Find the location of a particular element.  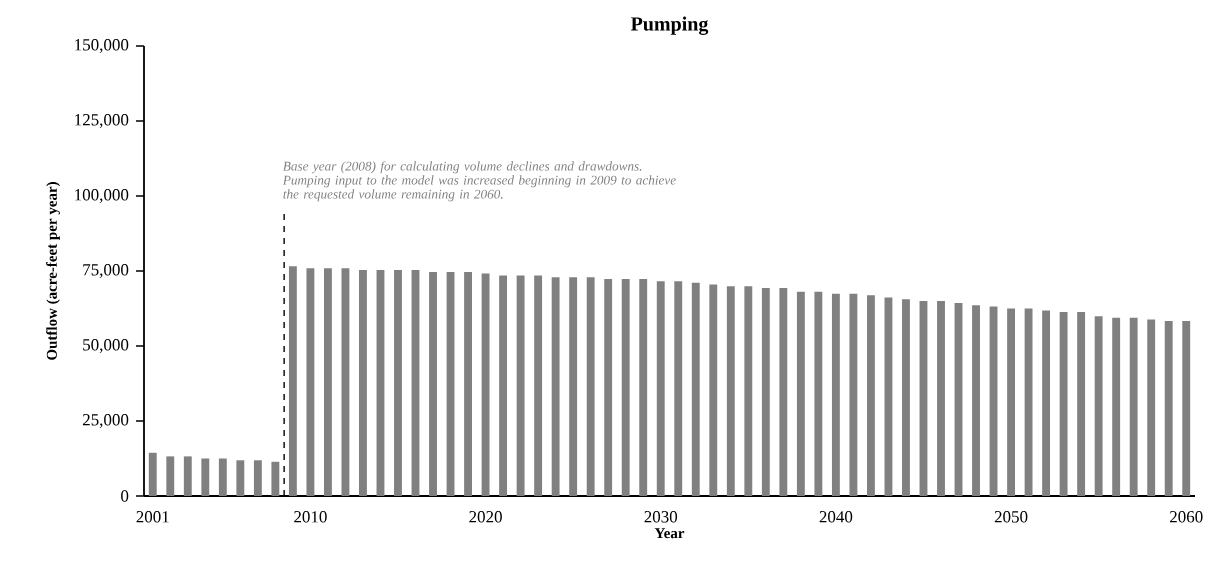

x-tick-label: 2020 is located at coordinates (485, 517).